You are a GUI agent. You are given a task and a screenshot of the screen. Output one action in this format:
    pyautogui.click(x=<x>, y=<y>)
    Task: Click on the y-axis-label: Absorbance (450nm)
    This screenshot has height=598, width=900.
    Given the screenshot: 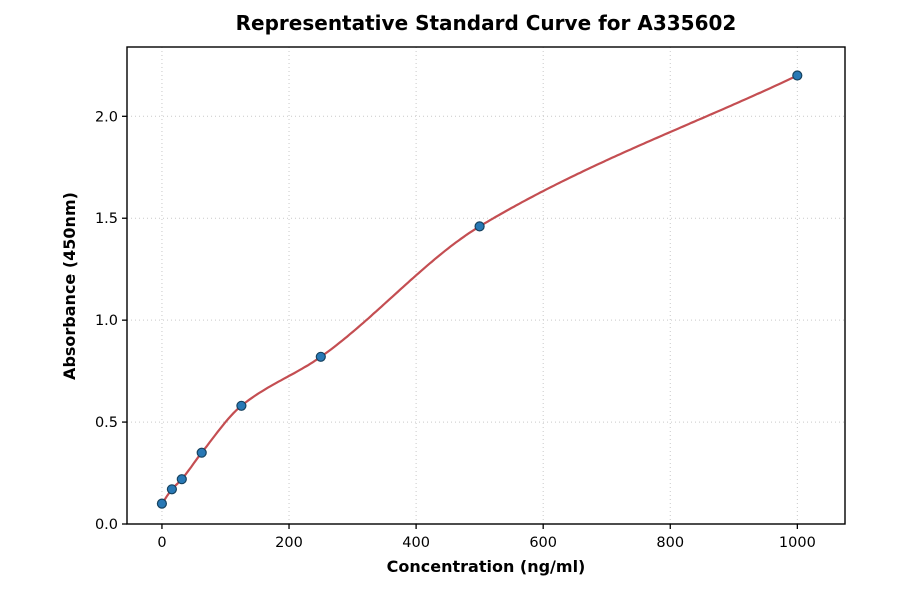 What is the action you would take?
    pyautogui.click(x=69, y=286)
    